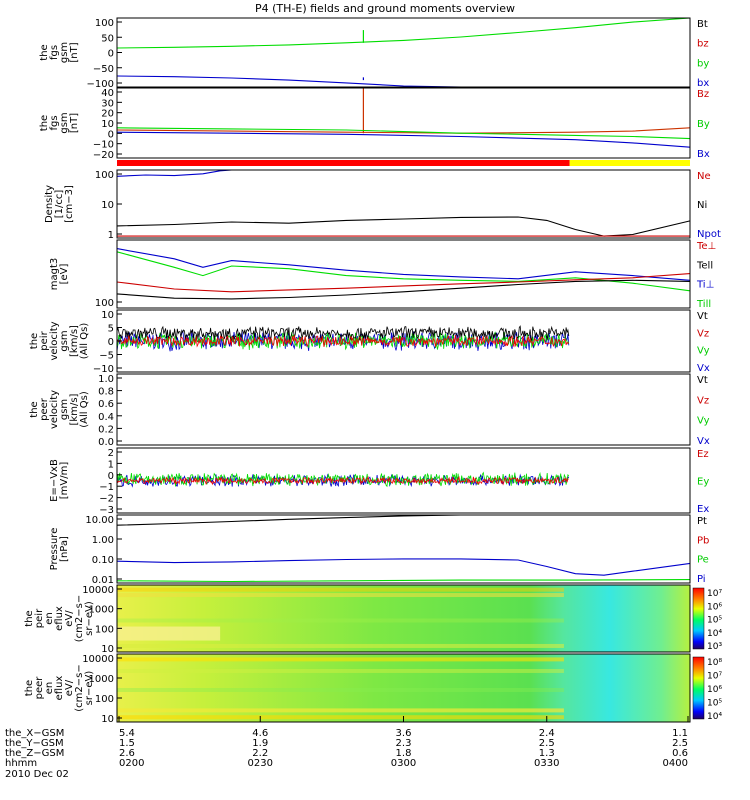  Describe the element at coordinates (64, 409) in the screenshot. I see `y-axis-label: gsm` at that location.